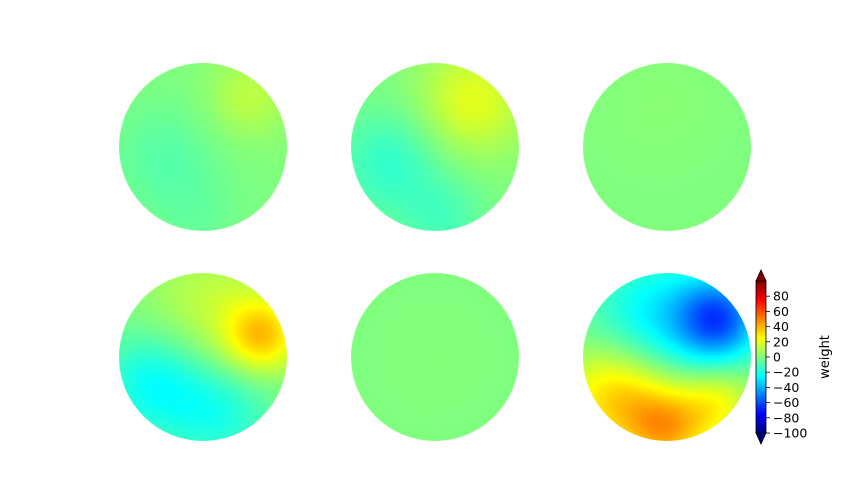 Image resolution: width=850 pixels, height=500 pixels. I want to click on colorbar-extend-max-arrow, so click(761, 275).